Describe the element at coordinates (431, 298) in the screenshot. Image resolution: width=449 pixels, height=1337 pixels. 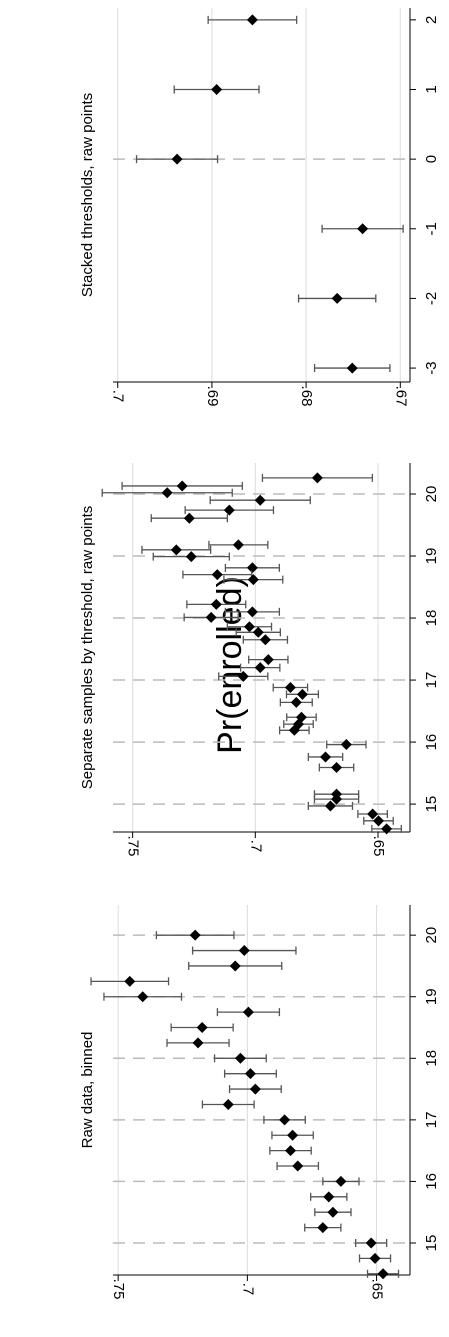
I see `x-tick-label: -2` at that location.